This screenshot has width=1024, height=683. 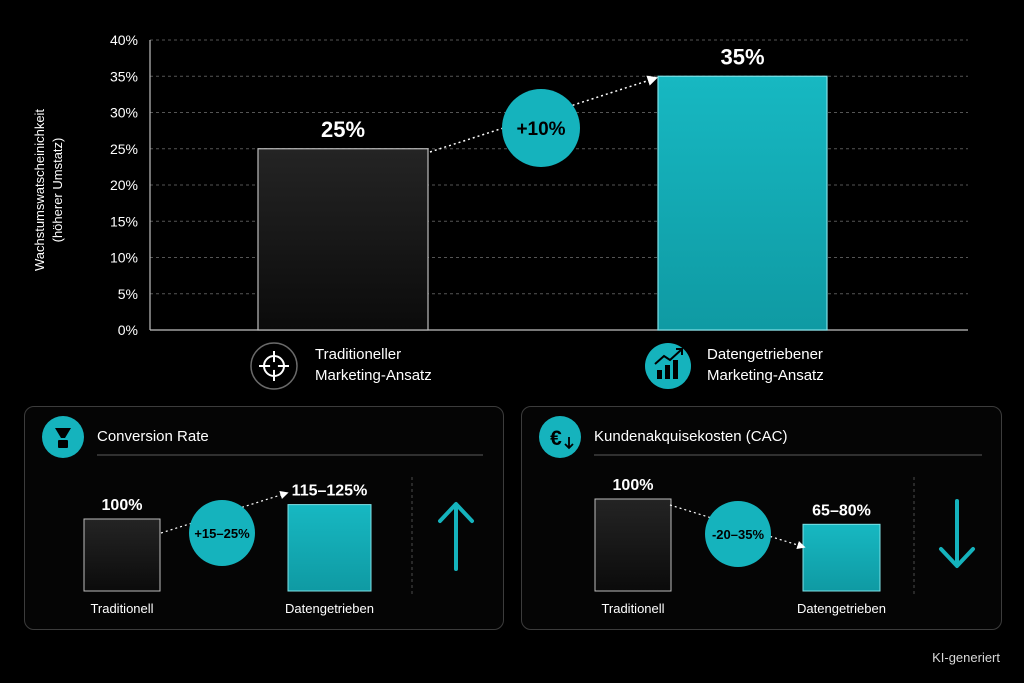 What do you see at coordinates (668, 357) in the screenshot?
I see `growth-icon-line` at bounding box center [668, 357].